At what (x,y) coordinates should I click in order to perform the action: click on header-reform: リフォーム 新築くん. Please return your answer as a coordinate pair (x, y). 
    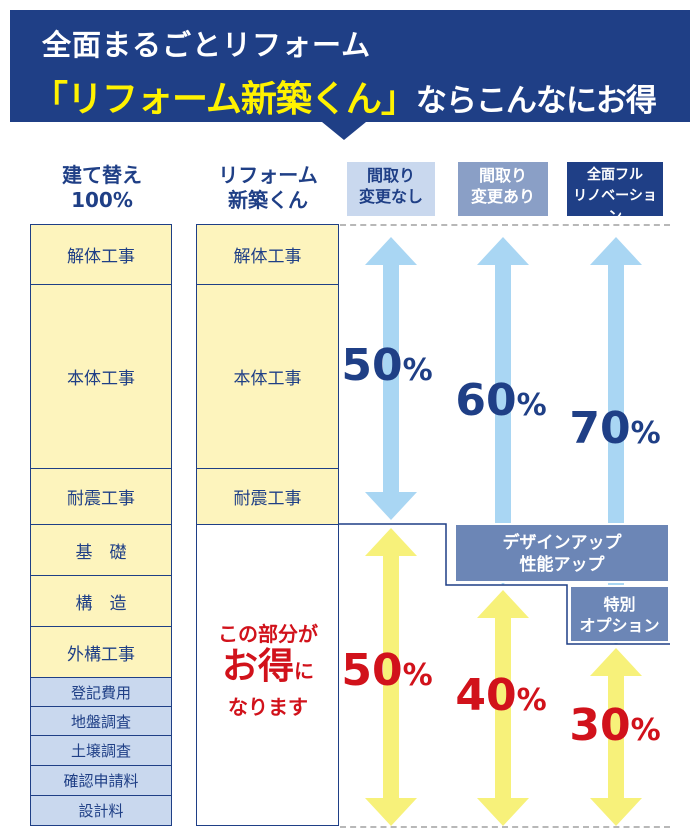
    Looking at the image, I should click on (268, 187).